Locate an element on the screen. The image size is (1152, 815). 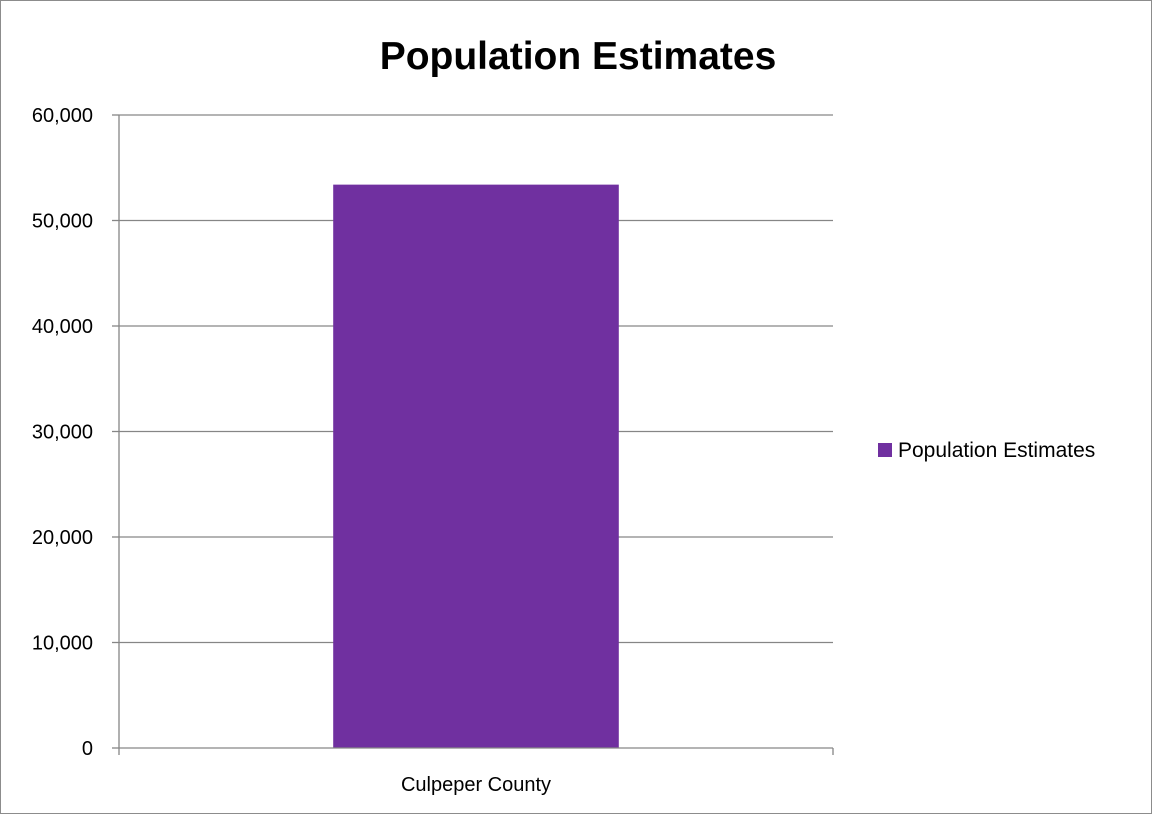
legend: Population Estimates is located at coordinates (986, 450).